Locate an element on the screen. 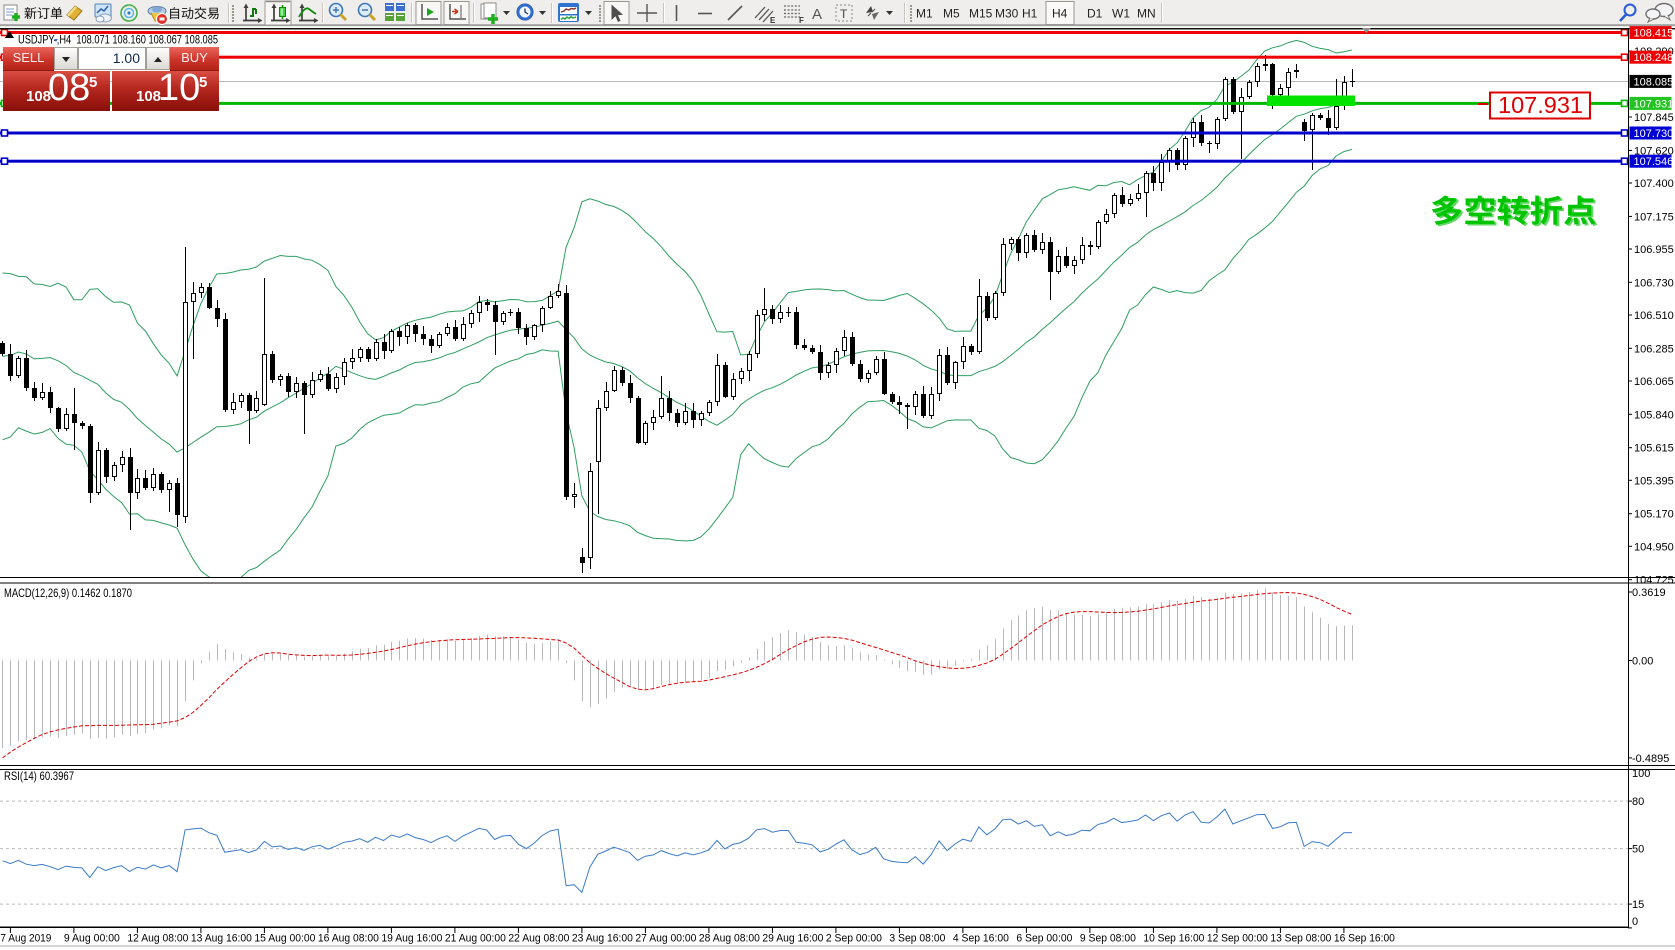 The height and width of the screenshot is (950, 1675). svg-text: E is located at coordinates (773, 20).